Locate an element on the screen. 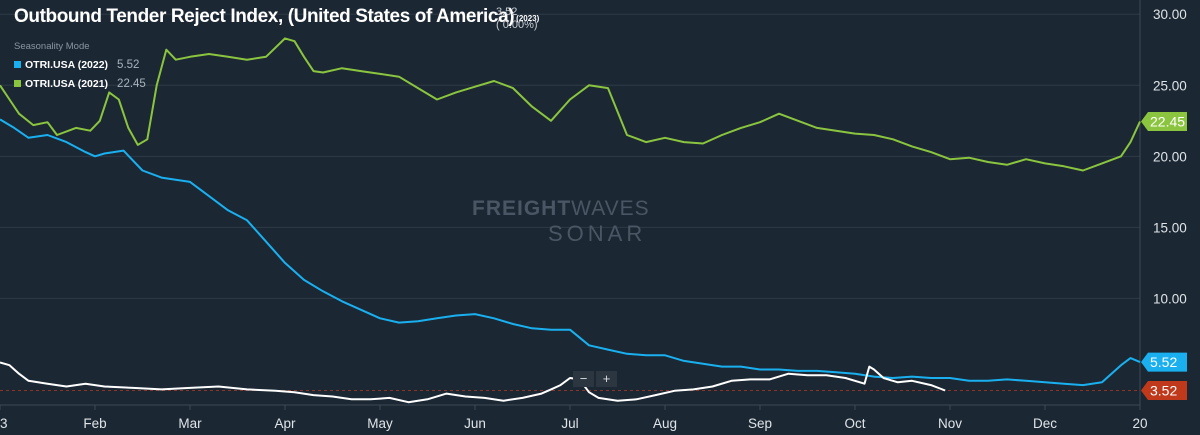 This screenshot has width=1200, height=435. y-tick-label: 15.00 is located at coordinates (1170, 227).